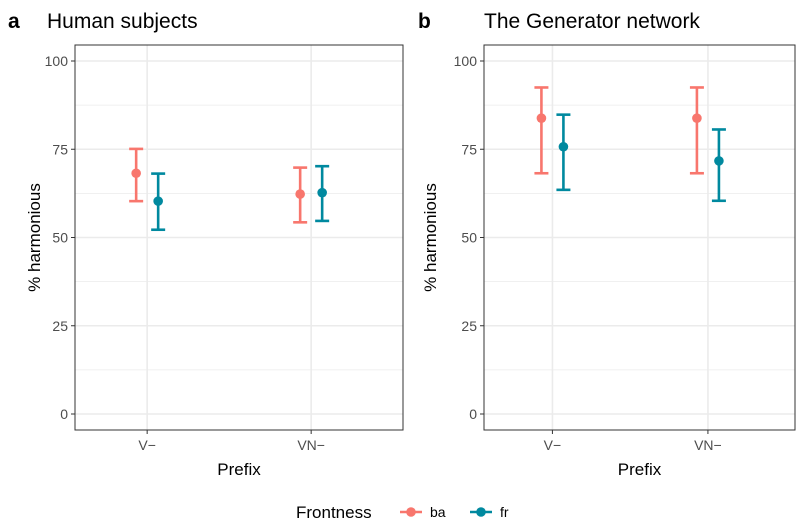  What do you see at coordinates (334, 512) in the screenshot?
I see `legend-title: Frontness` at bounding box center [334, 512].